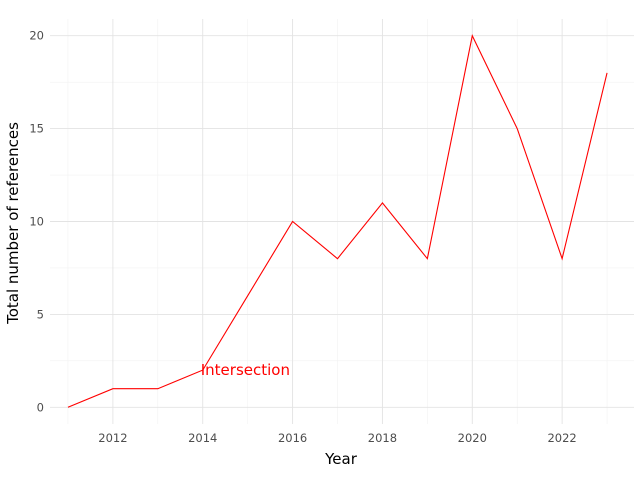  I want to click on y-tick-label: 20, so click(36, 36).